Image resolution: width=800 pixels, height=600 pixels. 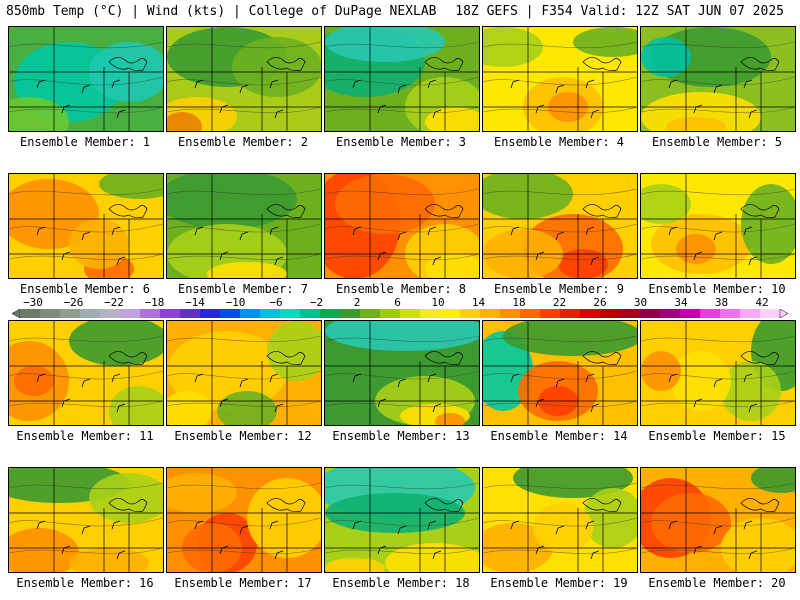 I want to click on colorbar-high-arrow, so click(x=783, y=313).